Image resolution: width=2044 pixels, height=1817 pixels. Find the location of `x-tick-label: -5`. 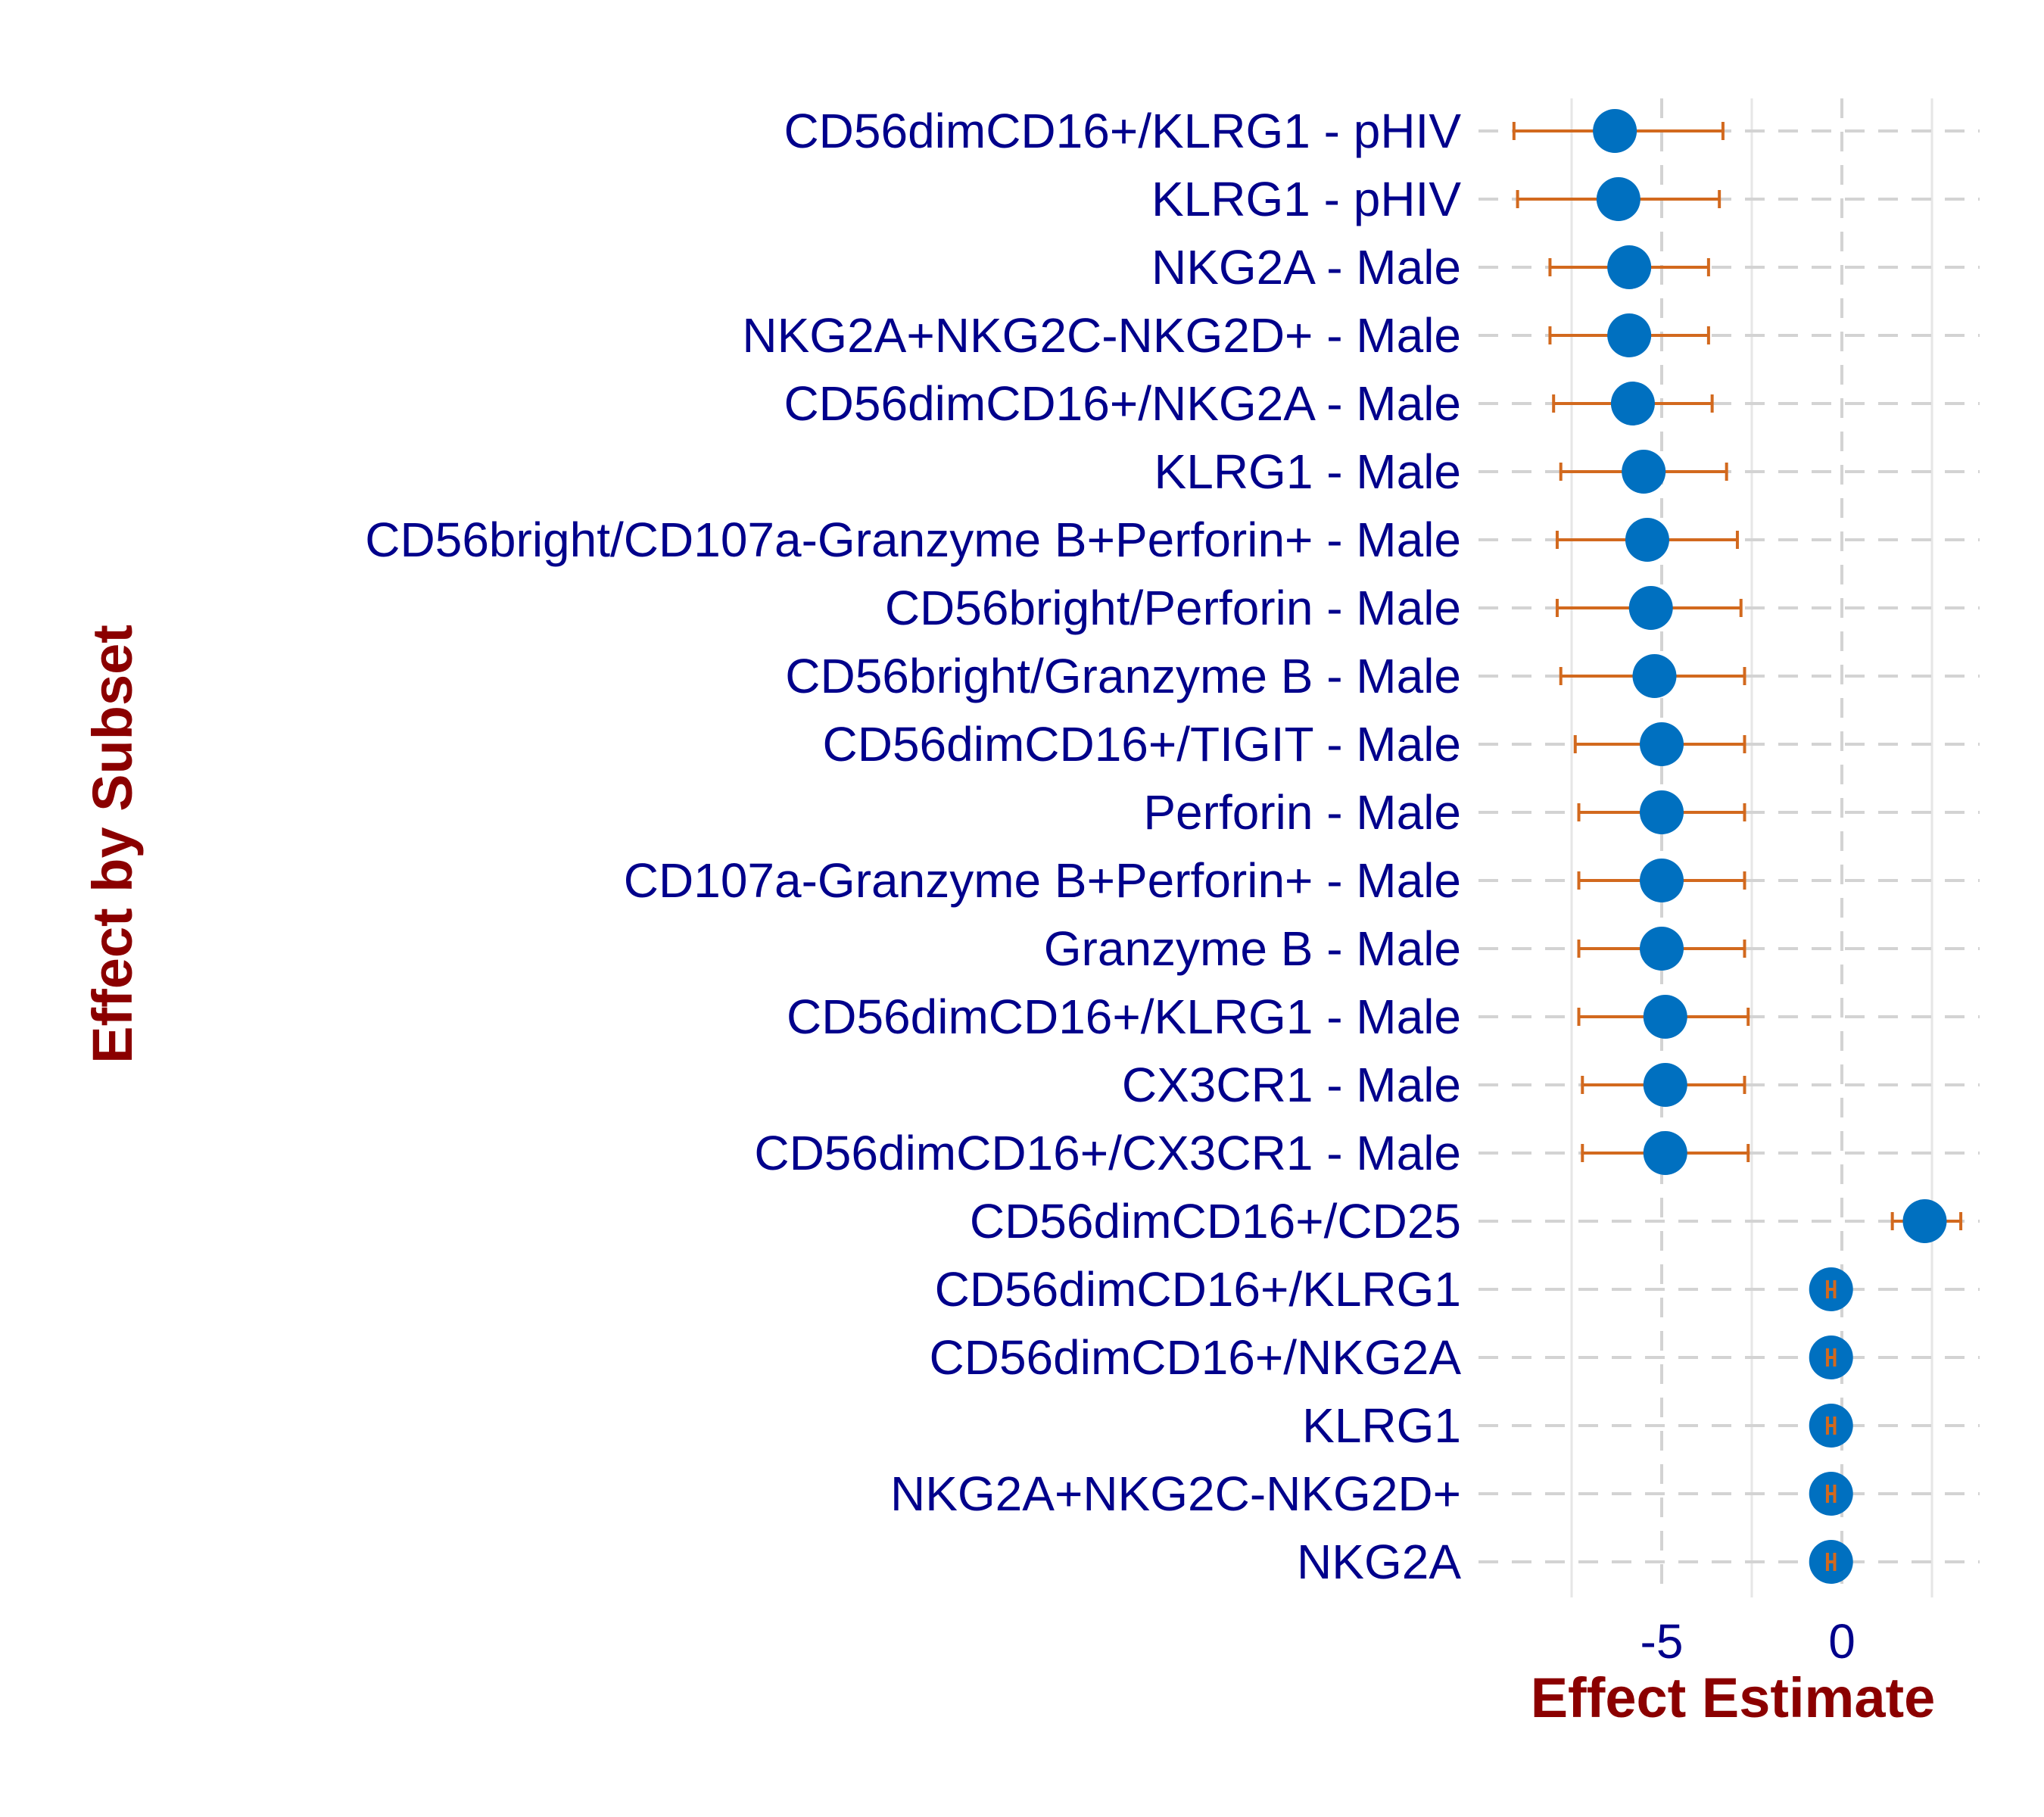

x-tick-label: -5 is located at coordinates (1662, 1641).